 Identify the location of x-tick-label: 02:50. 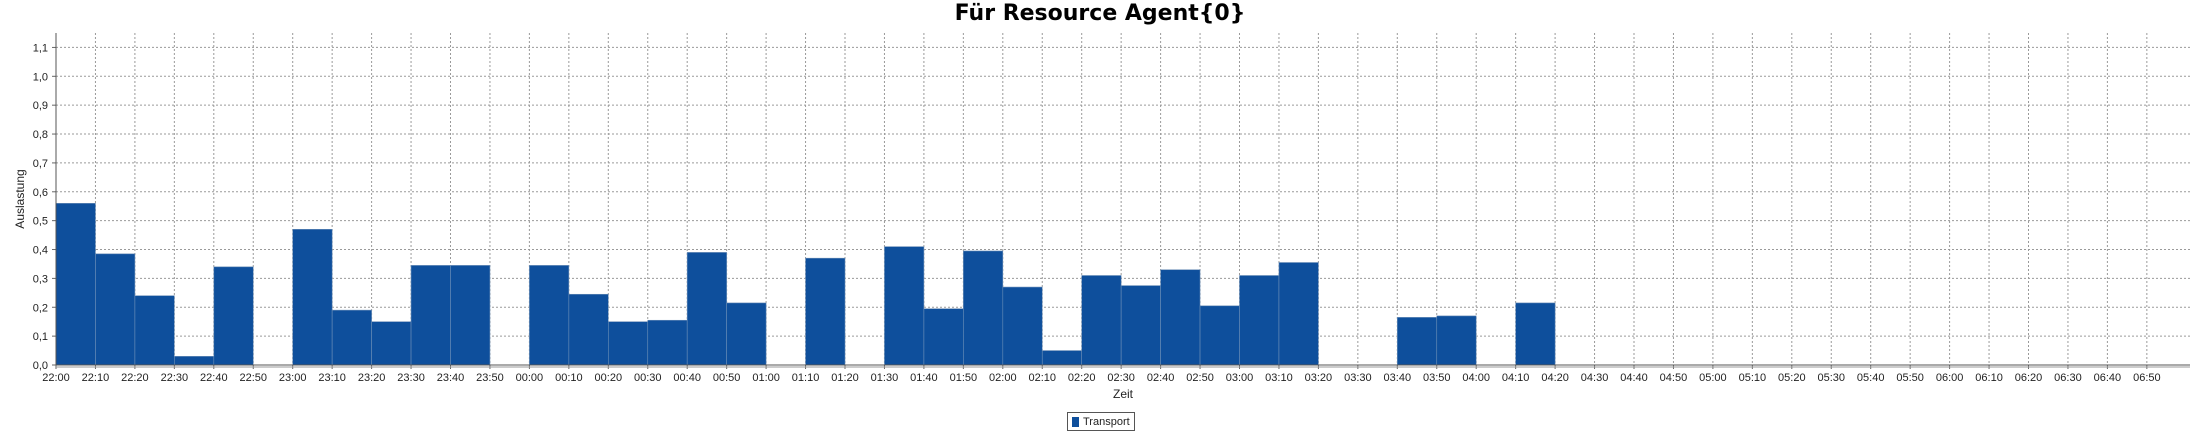
(1200, 378).